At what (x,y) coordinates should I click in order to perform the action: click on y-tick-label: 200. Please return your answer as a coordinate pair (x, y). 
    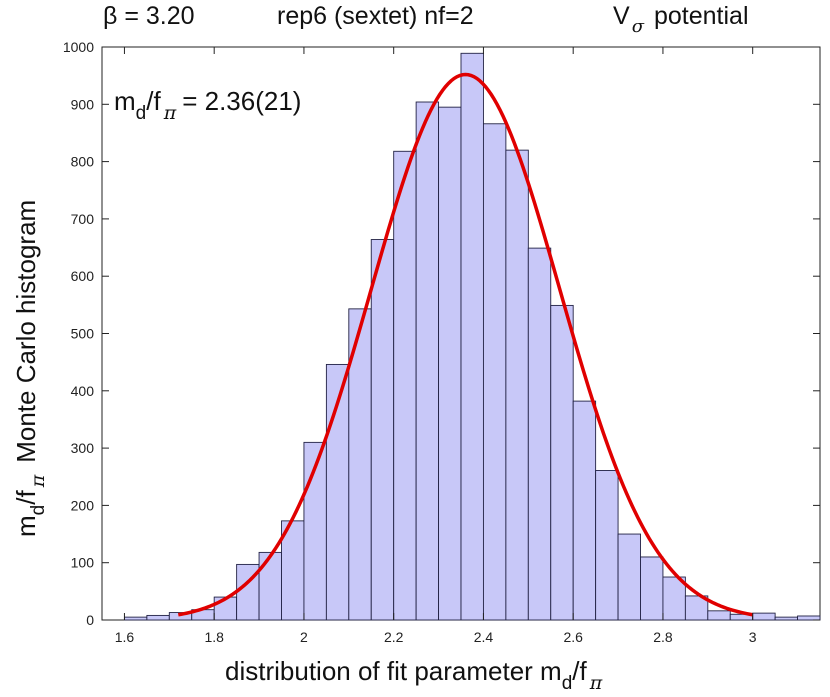
    Looking at the image, I should click on (83, 505).